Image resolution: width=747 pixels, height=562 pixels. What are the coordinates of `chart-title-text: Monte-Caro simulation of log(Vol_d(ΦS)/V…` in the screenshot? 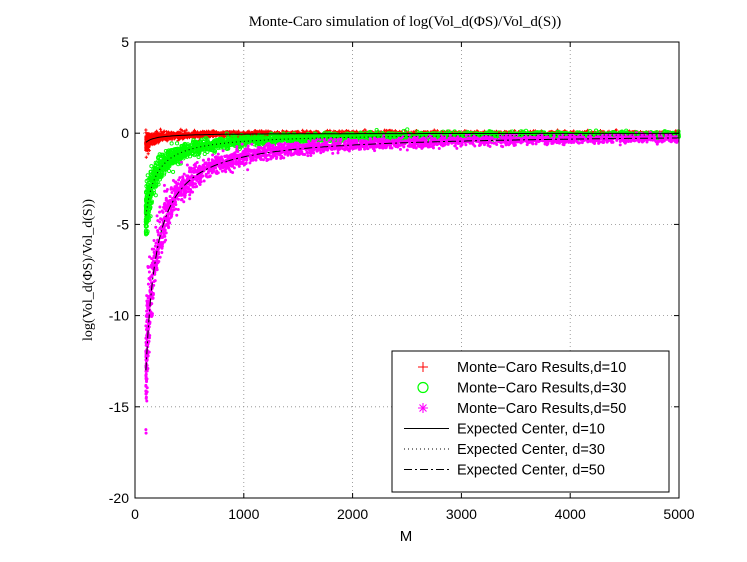 It's located at (405, 22).